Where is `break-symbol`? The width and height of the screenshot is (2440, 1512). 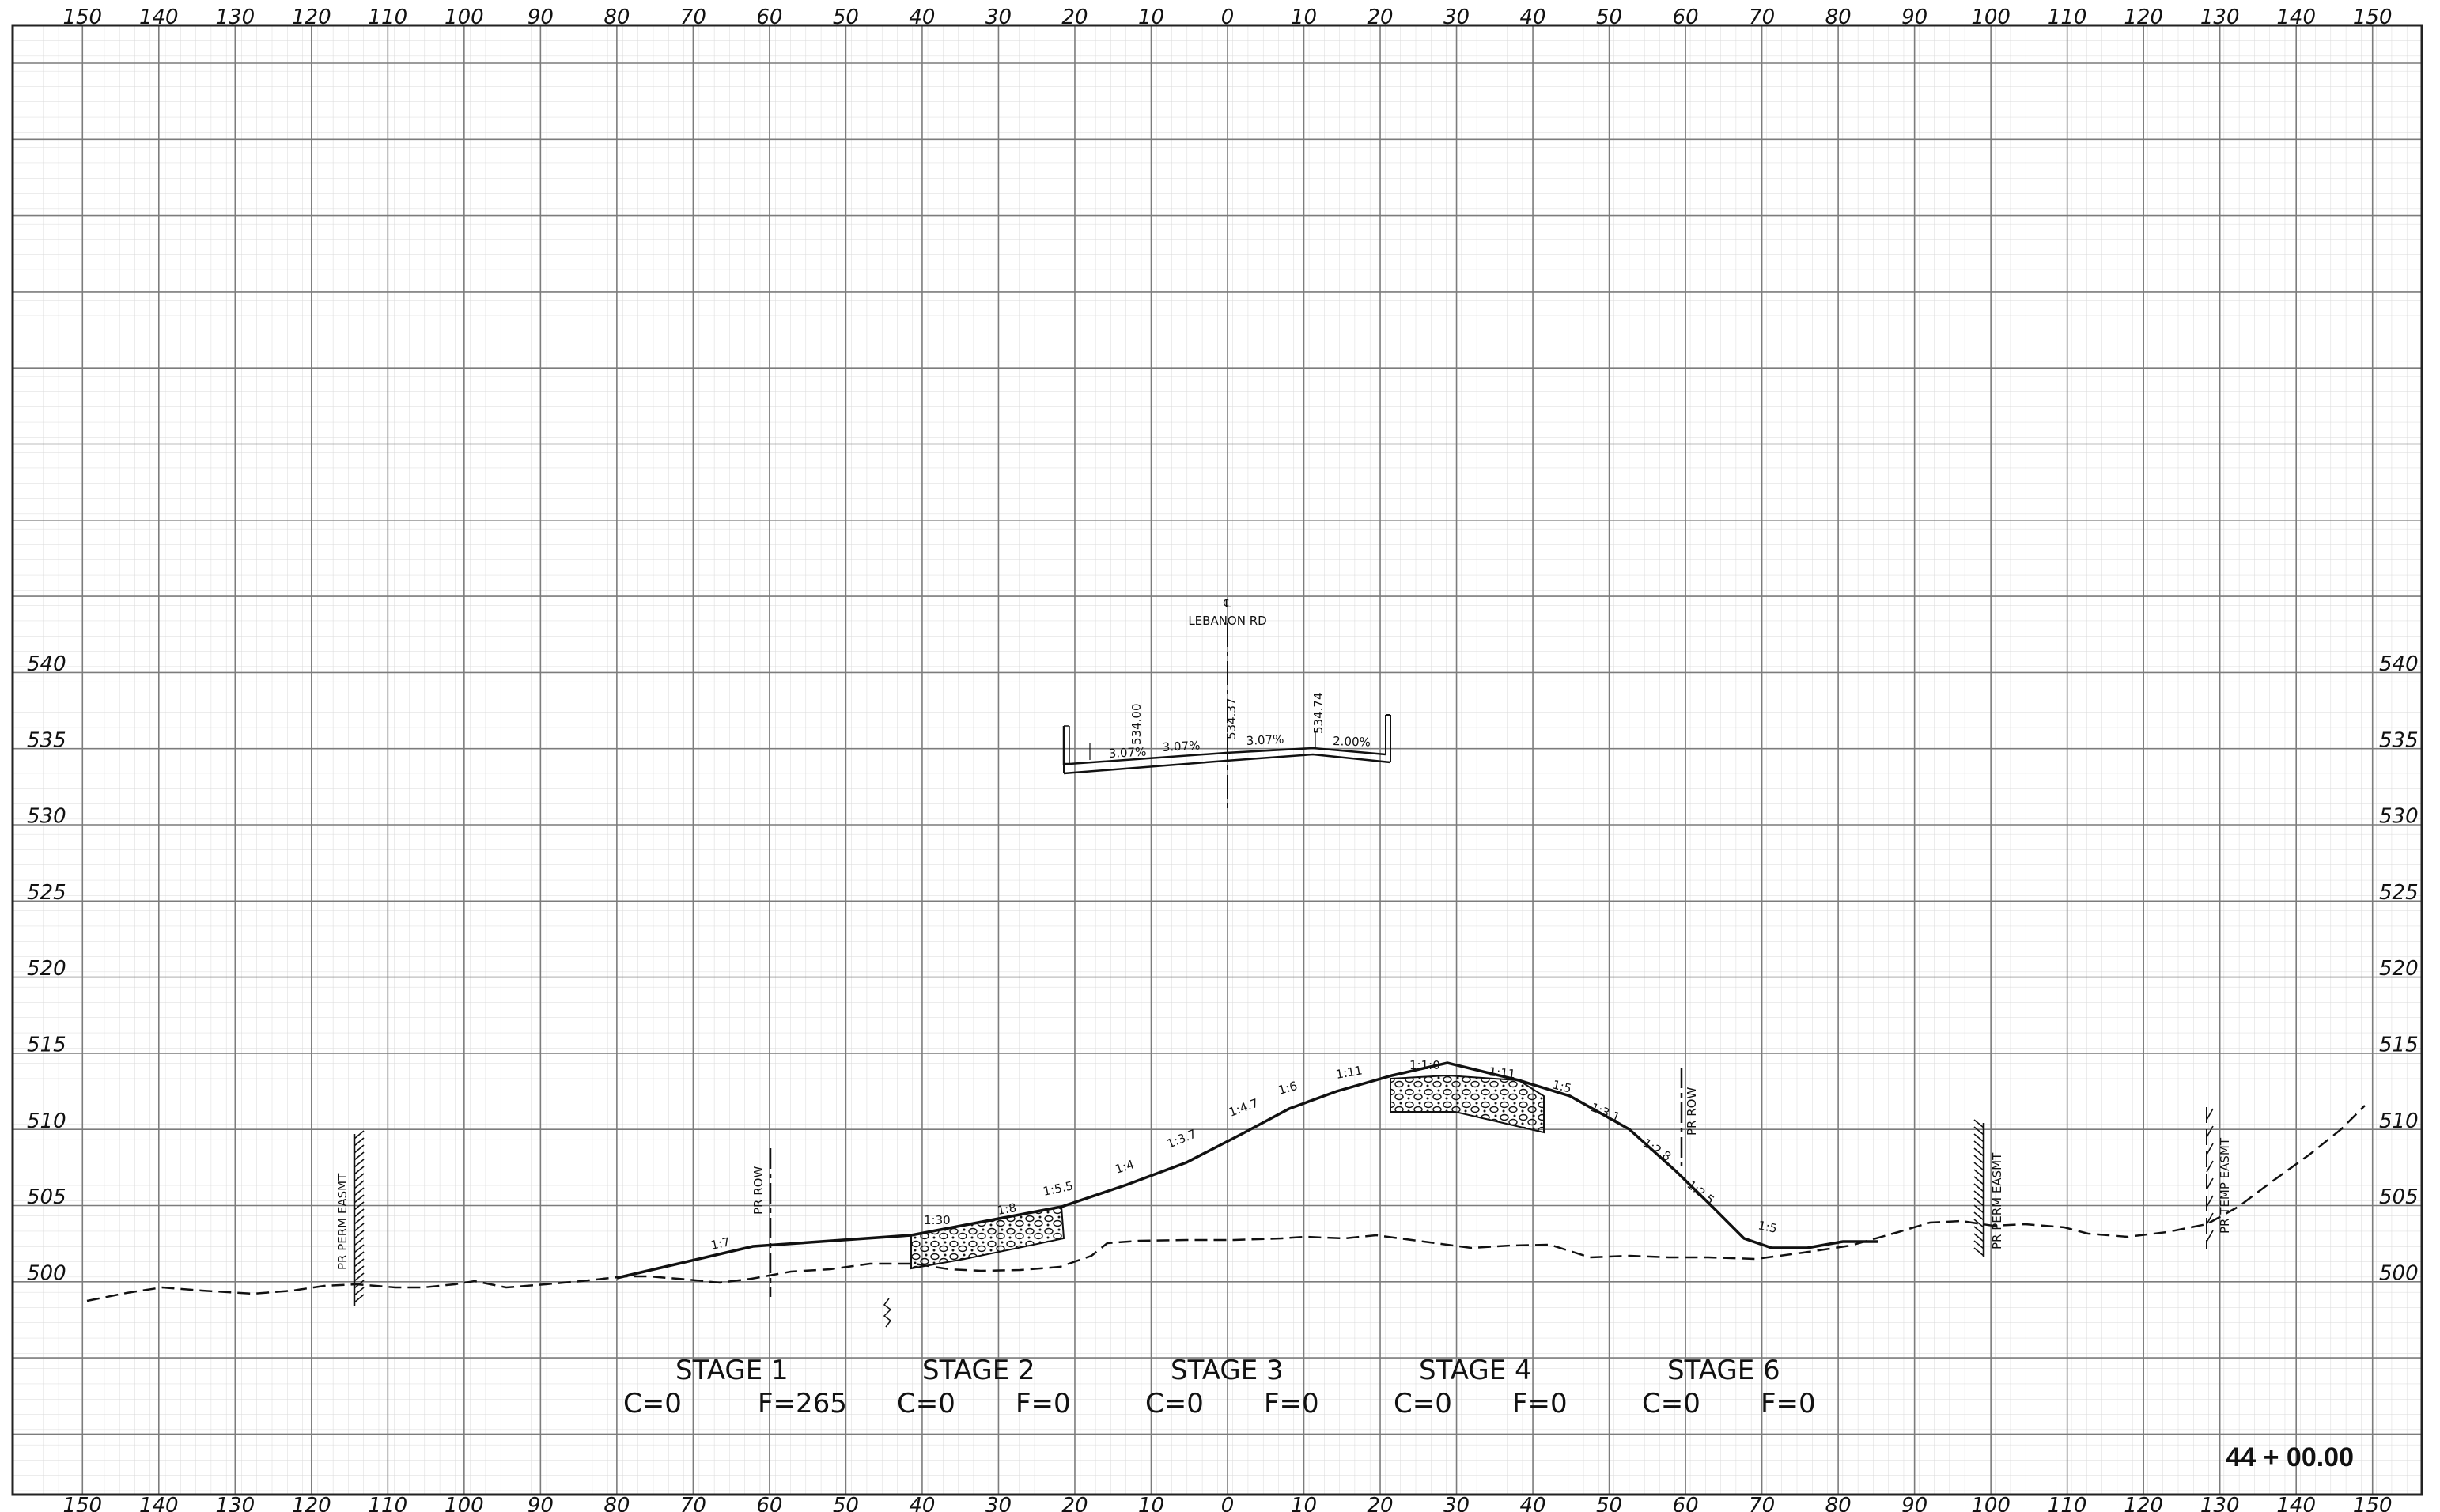 break-symbol is located at coordinates (887, 1313).